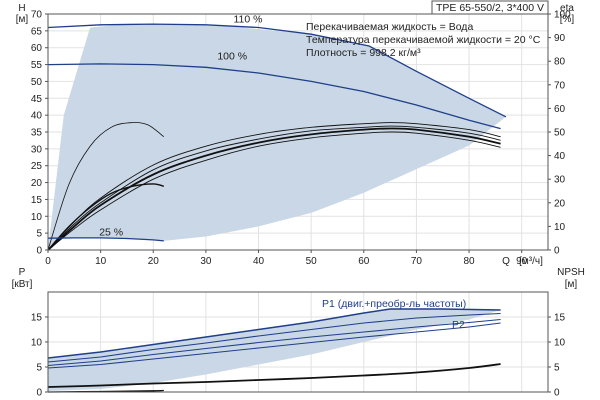 This screenshot has width=600, height=400. What do you see at coordinates (531, 261) in the screenshot?
I see `x-axis-unit: [м³/ч]` at bounding box center [531, 261].